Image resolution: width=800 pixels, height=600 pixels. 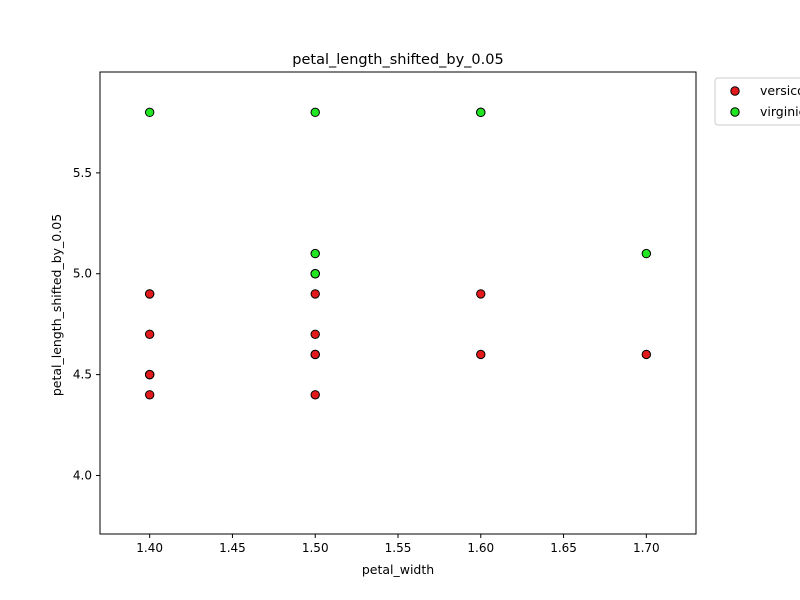 I want to click on y-tick-label: 5.5, so click(x=82, y=173).